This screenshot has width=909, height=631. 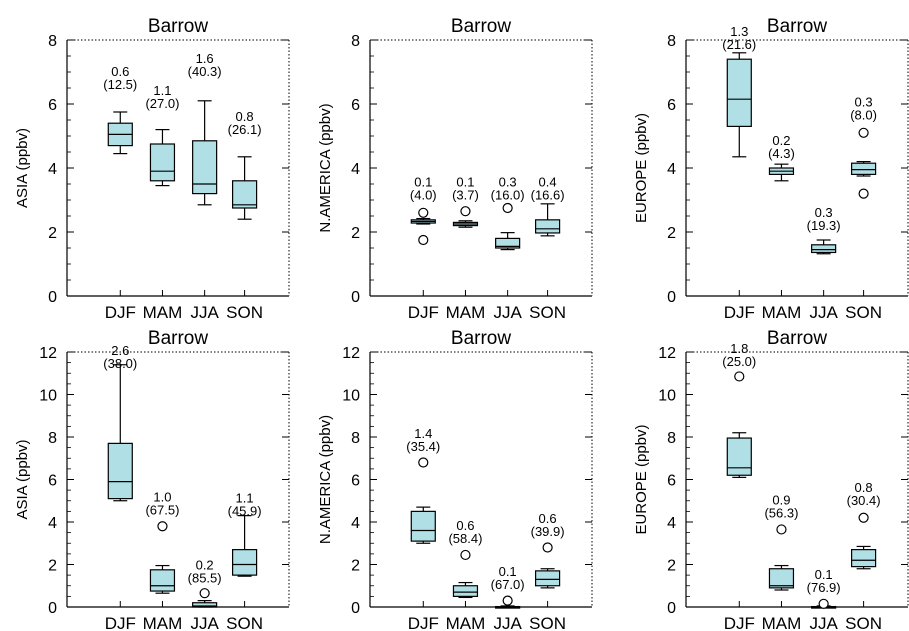 I want to click on annotation-percent: (38.0), so click(x=120, y=363).